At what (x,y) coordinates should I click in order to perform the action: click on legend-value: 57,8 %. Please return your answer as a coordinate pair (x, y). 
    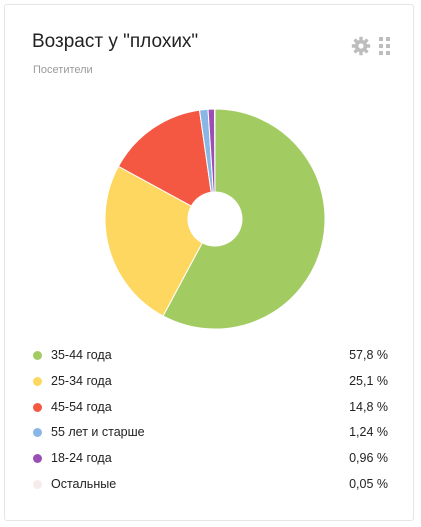
    Looking at the image, I should click on (368, 355).